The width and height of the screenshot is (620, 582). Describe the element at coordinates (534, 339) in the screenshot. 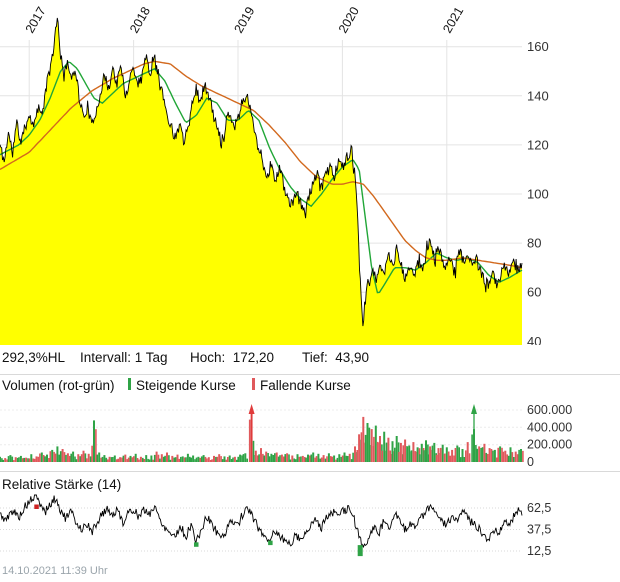

I see `svg-text: 40` at that location.